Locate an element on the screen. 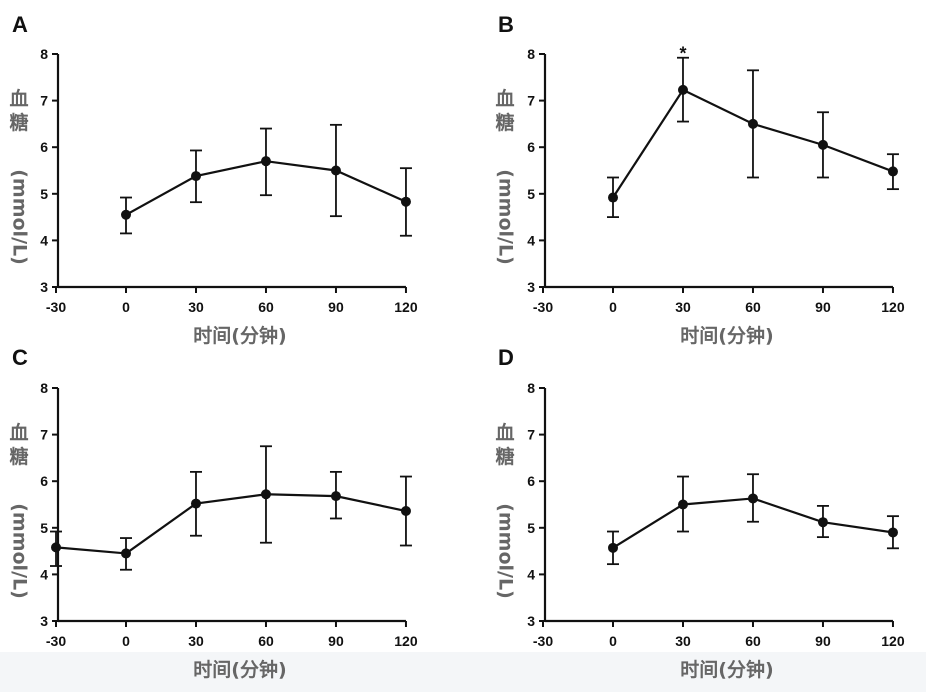  panel-a-y-tick-label: 8 is located at coordinates (44, 54).